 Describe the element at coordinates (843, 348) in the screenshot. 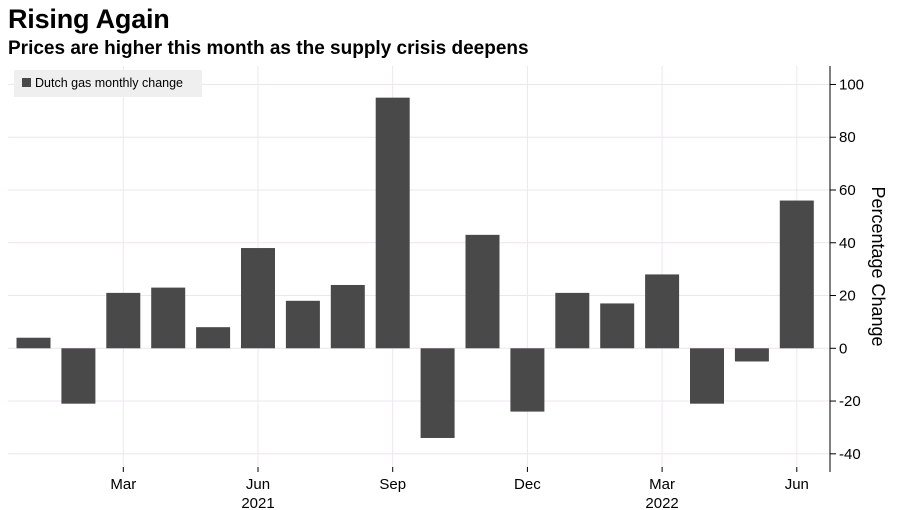

I see `y-tick-label: 0` at that location.